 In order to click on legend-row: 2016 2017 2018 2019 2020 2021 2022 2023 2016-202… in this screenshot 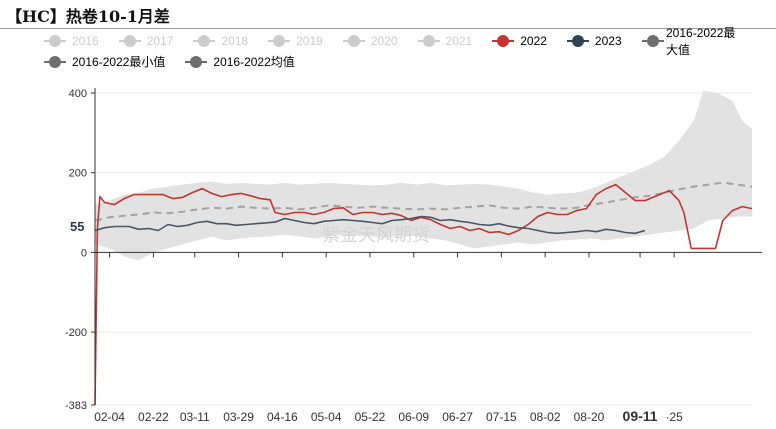, I will do `click(404, 41)`.